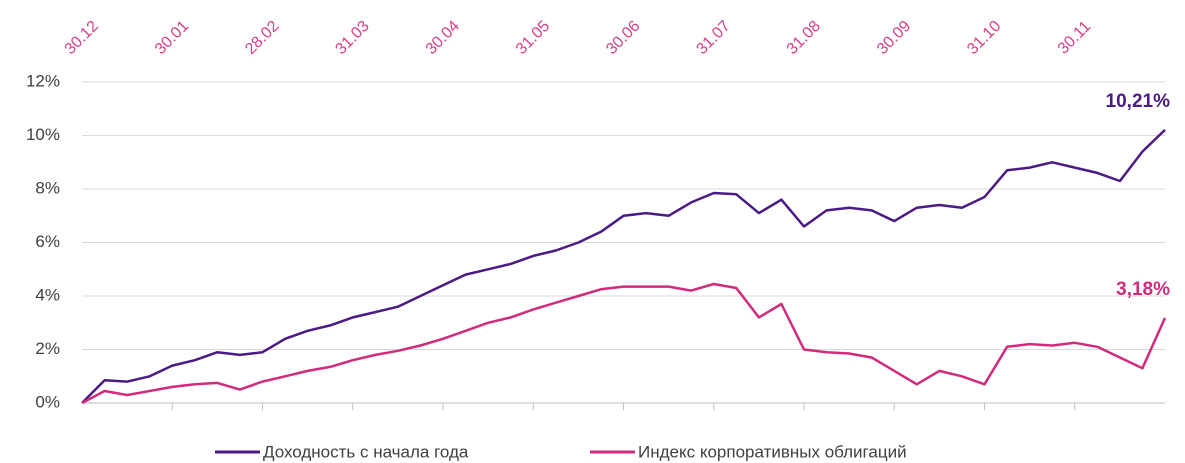 The image size is (1185, 463). What do you see at coordinates (47, 294) in the screenshot?
I see `y-tick-label: 4%` at bounding box center [47, 294].